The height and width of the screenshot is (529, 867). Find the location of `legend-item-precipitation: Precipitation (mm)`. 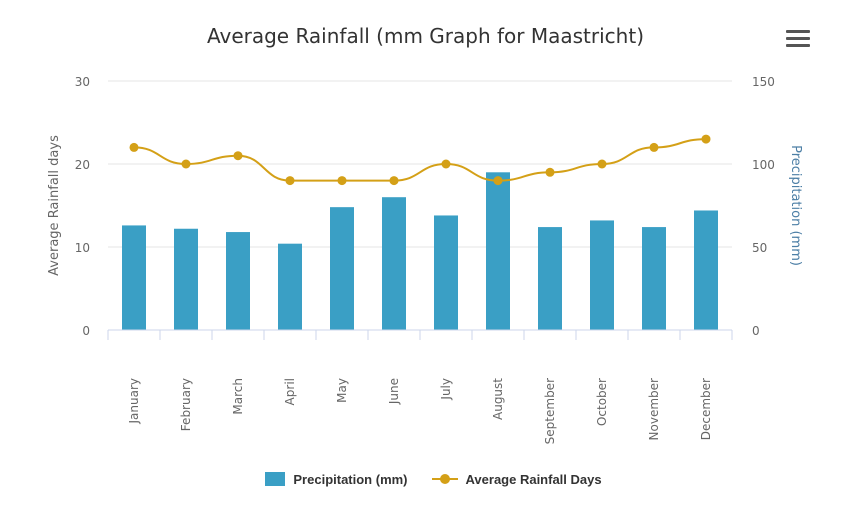

legend-item-precipitation: Precipitation (mm) is located at coordinates (336, 479).